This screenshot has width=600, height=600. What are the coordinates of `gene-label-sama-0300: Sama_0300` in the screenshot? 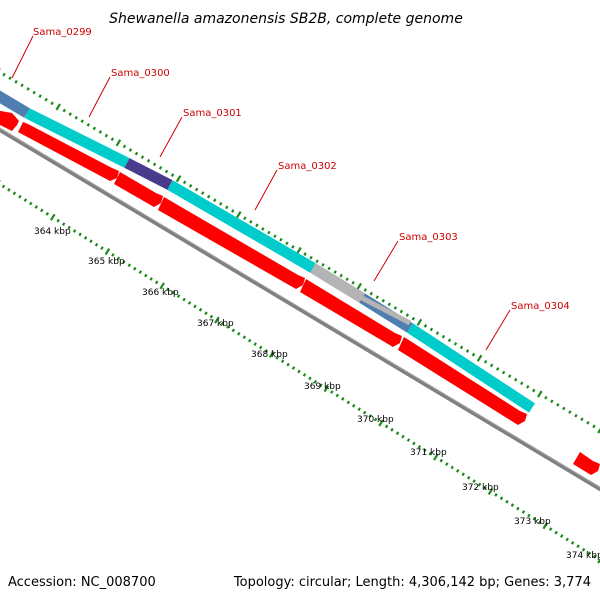 It's located at (140, 73).